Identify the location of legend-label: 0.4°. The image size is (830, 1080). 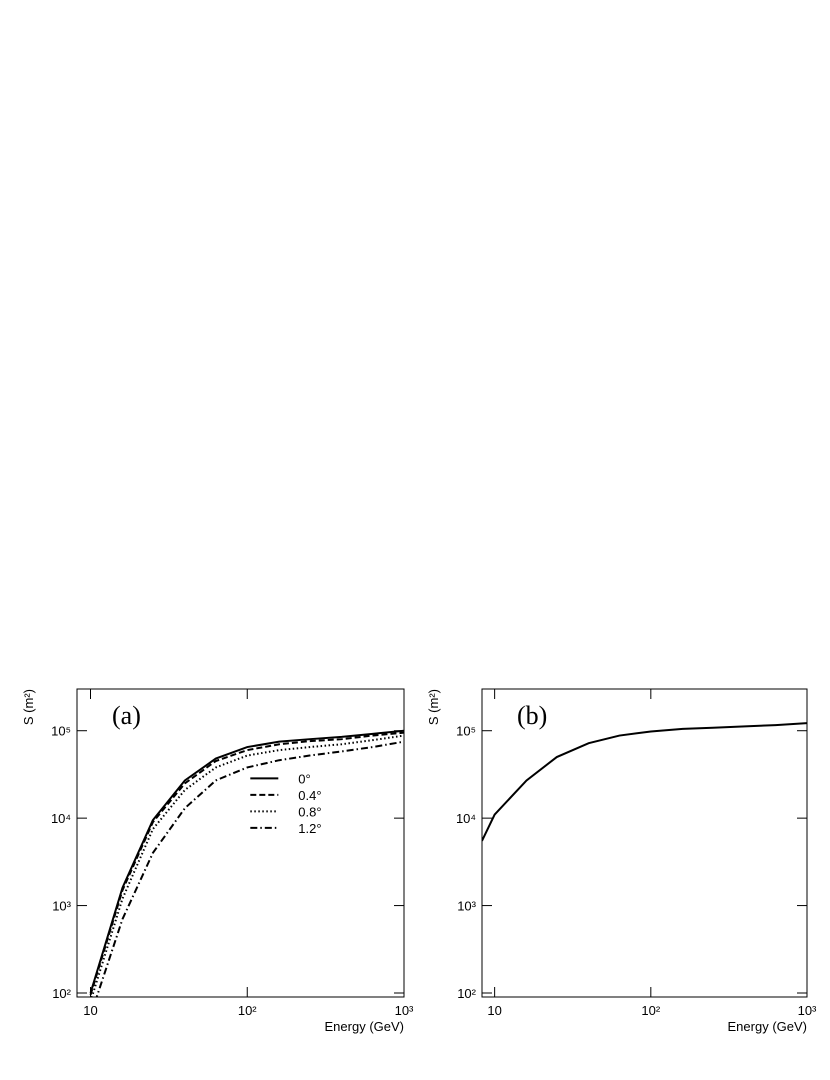
(309, 795).